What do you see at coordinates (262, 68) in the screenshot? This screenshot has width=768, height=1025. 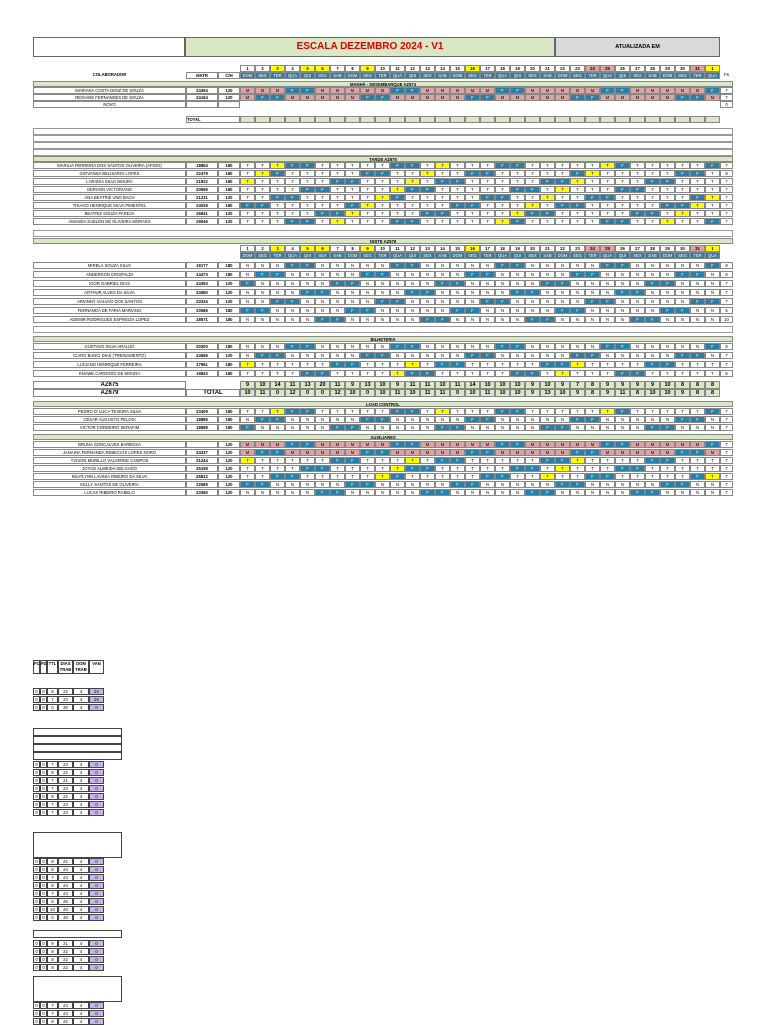 I see `day-number-cell: 2` at bounding box center [262, 68].